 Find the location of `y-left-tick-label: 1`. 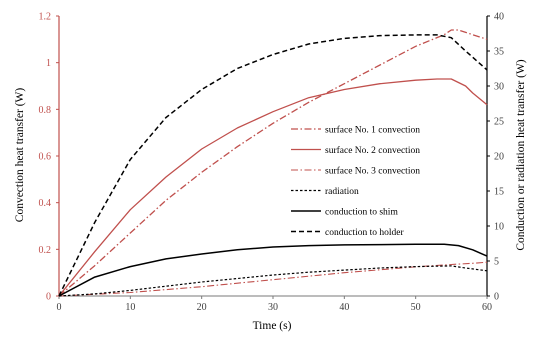

y-left-tick-label: 1 is located at coordinates (48, 63).